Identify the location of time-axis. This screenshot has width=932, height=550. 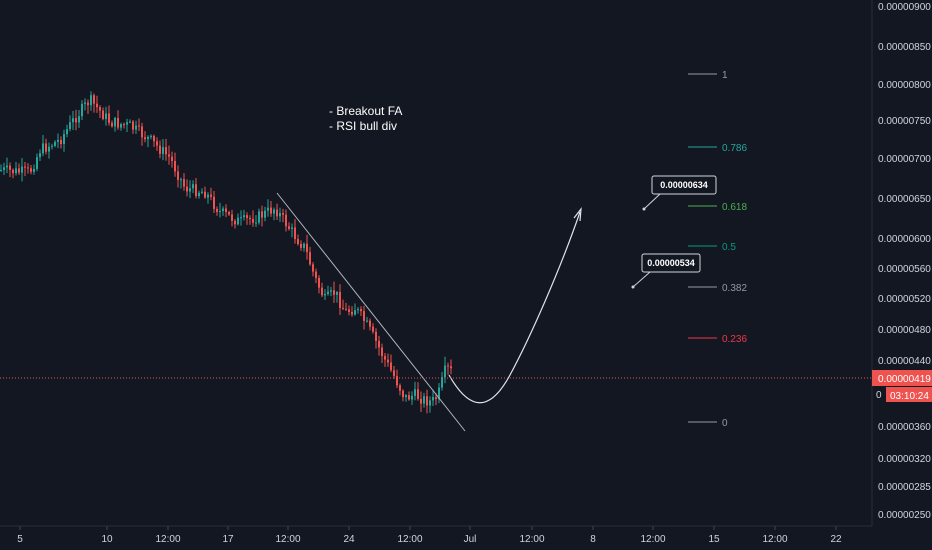
(466, 538).